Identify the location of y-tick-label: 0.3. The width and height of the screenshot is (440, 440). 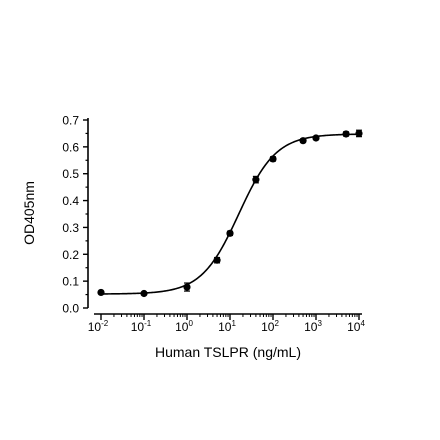
(70, 228).